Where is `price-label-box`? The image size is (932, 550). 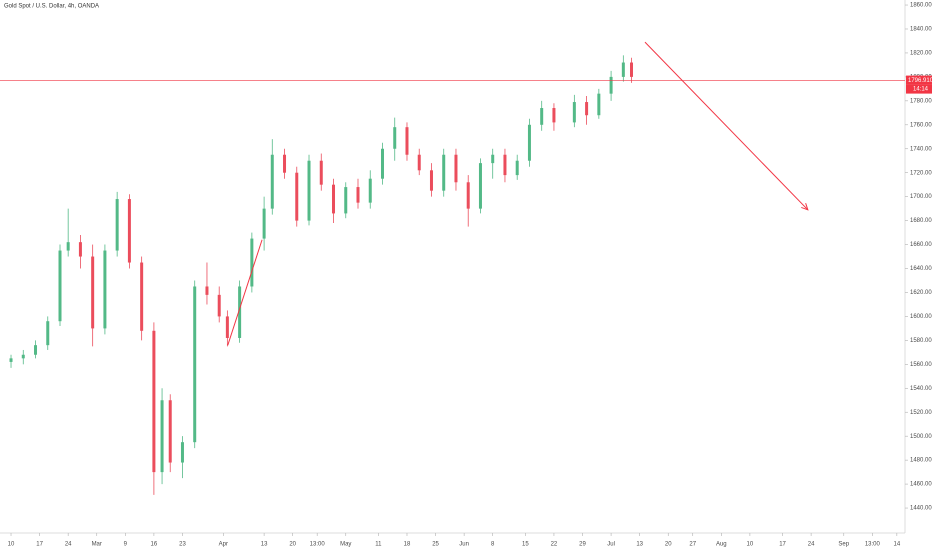
price-label-box is located at coordinates (919, 80).